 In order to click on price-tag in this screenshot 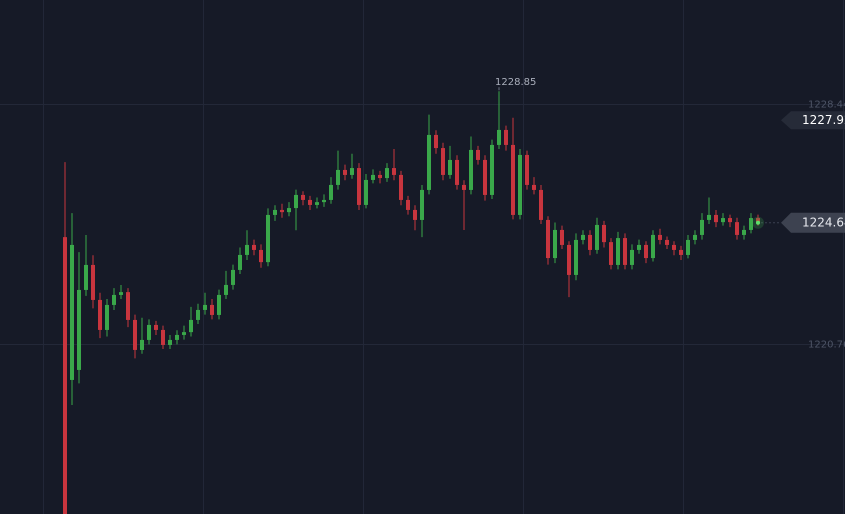, I will do `click(813, 120)`.